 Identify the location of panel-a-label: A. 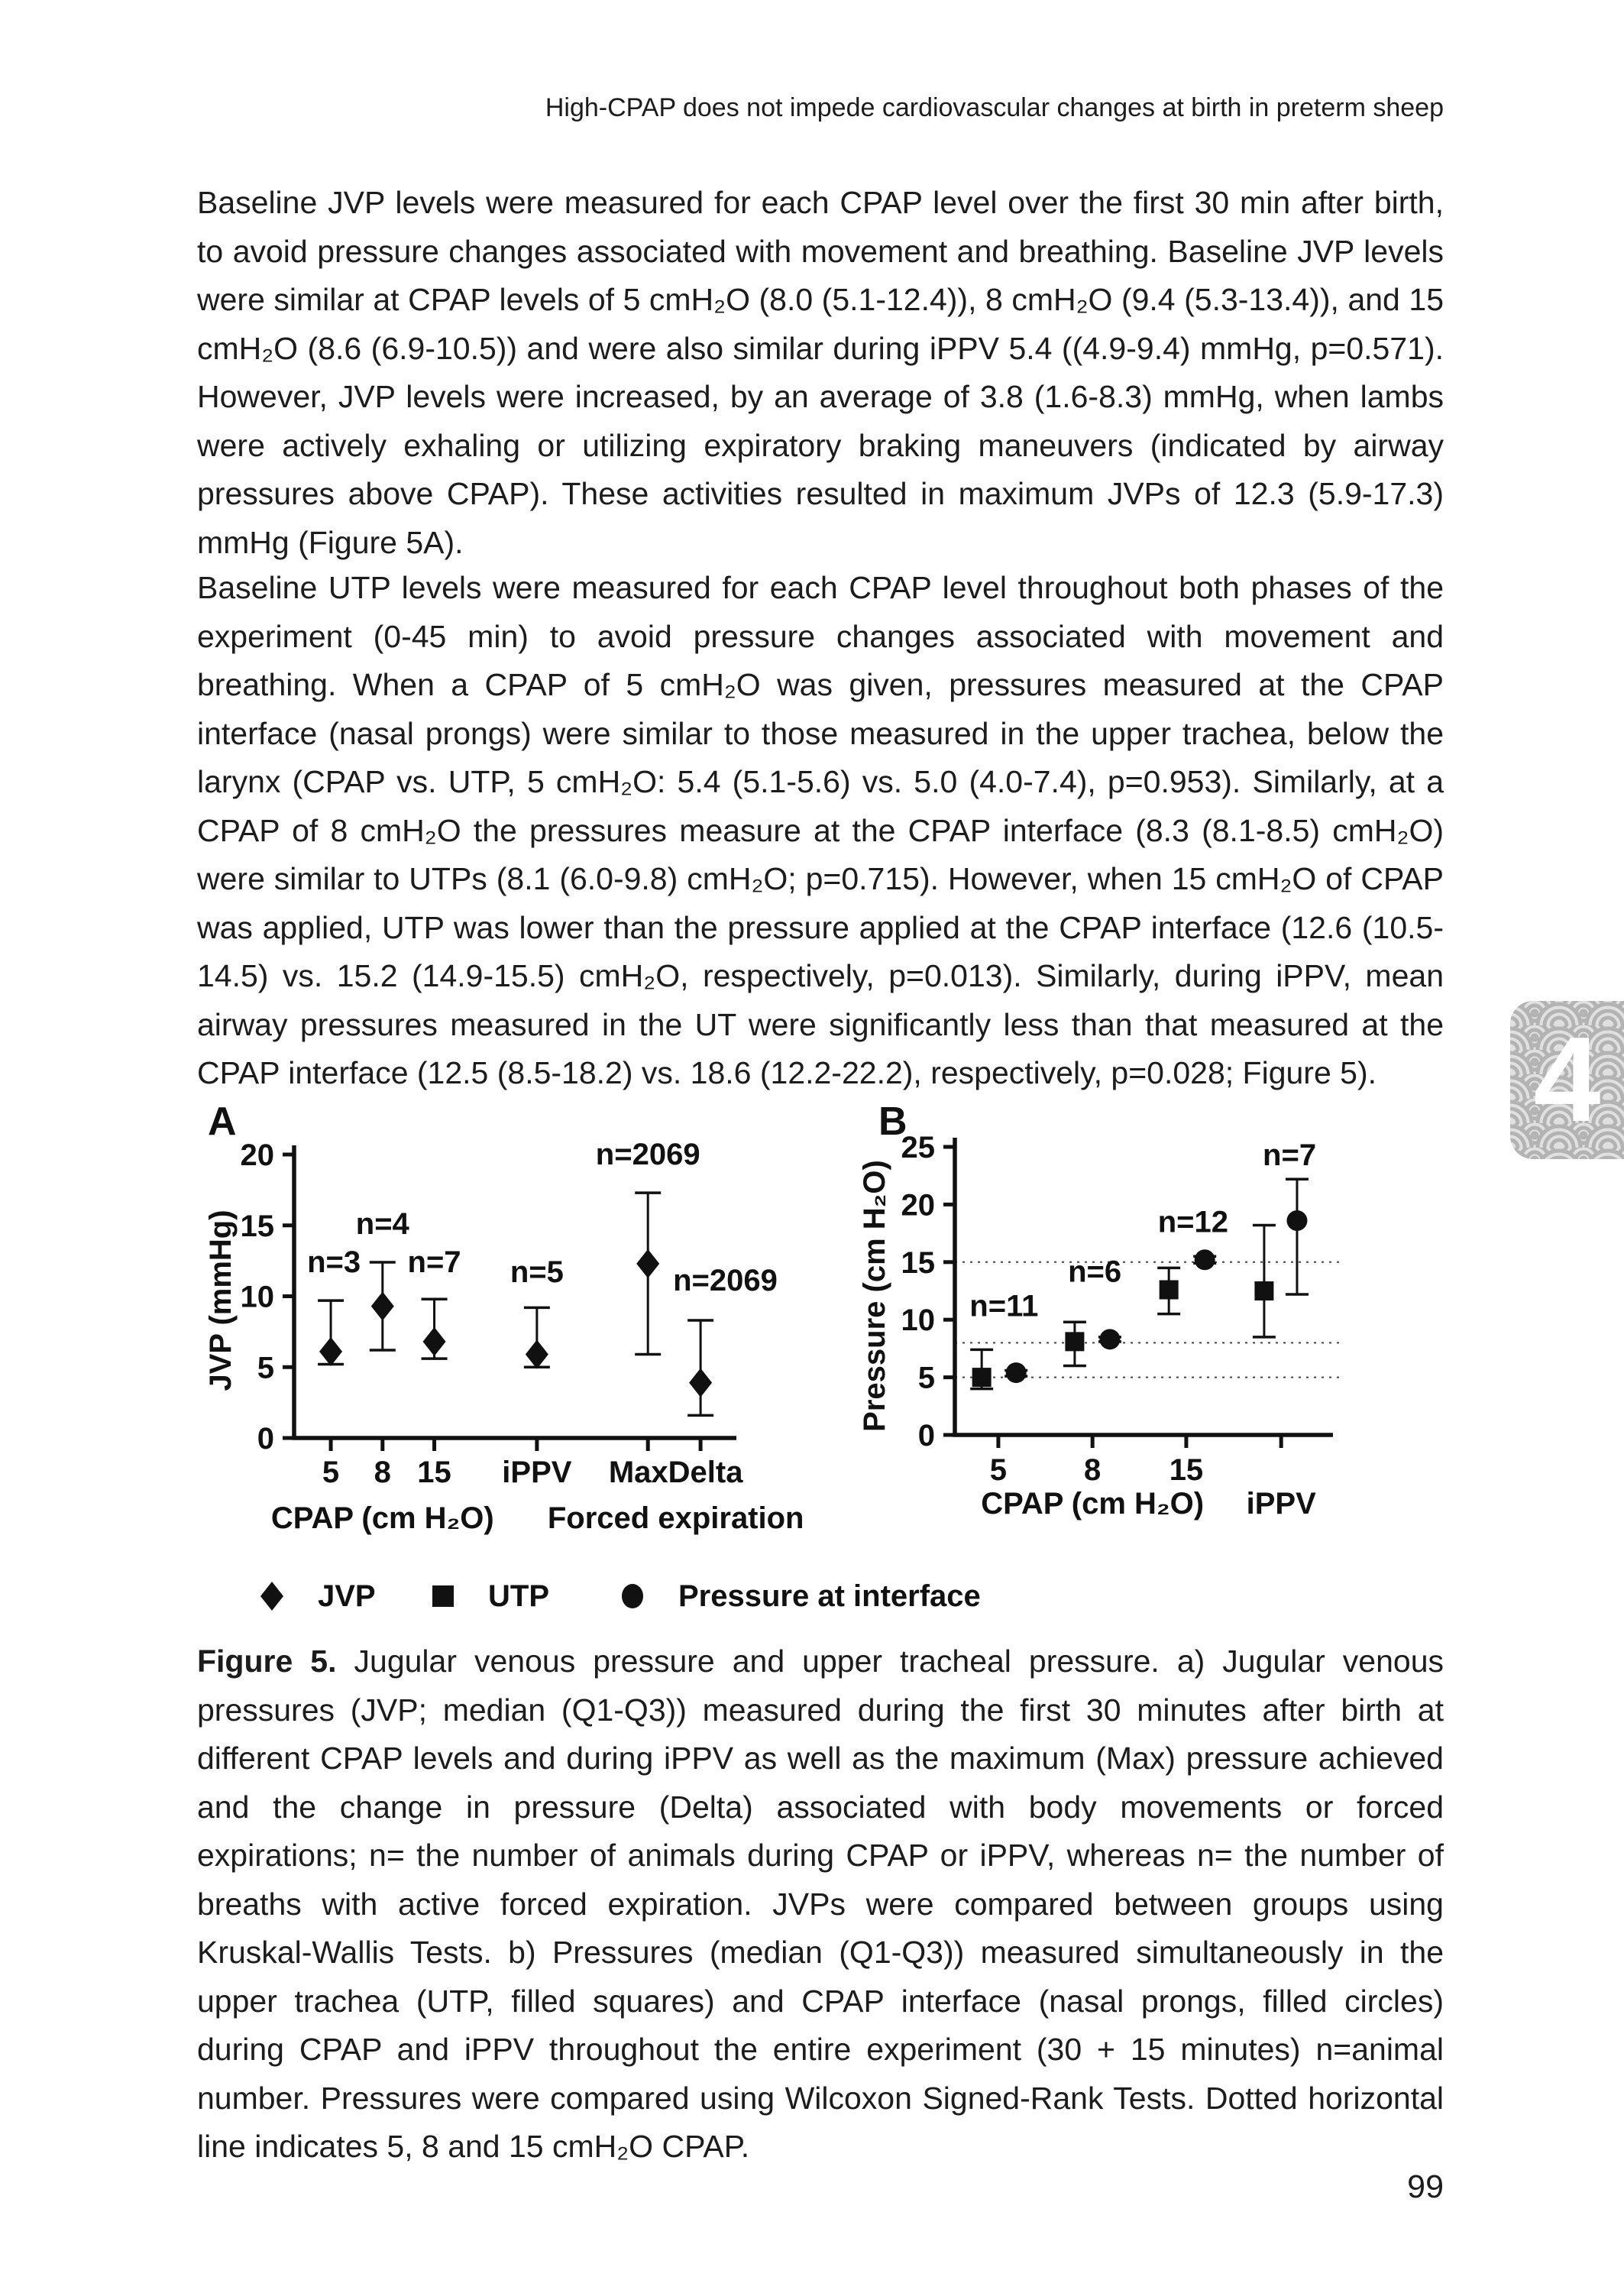
(223, 1122).